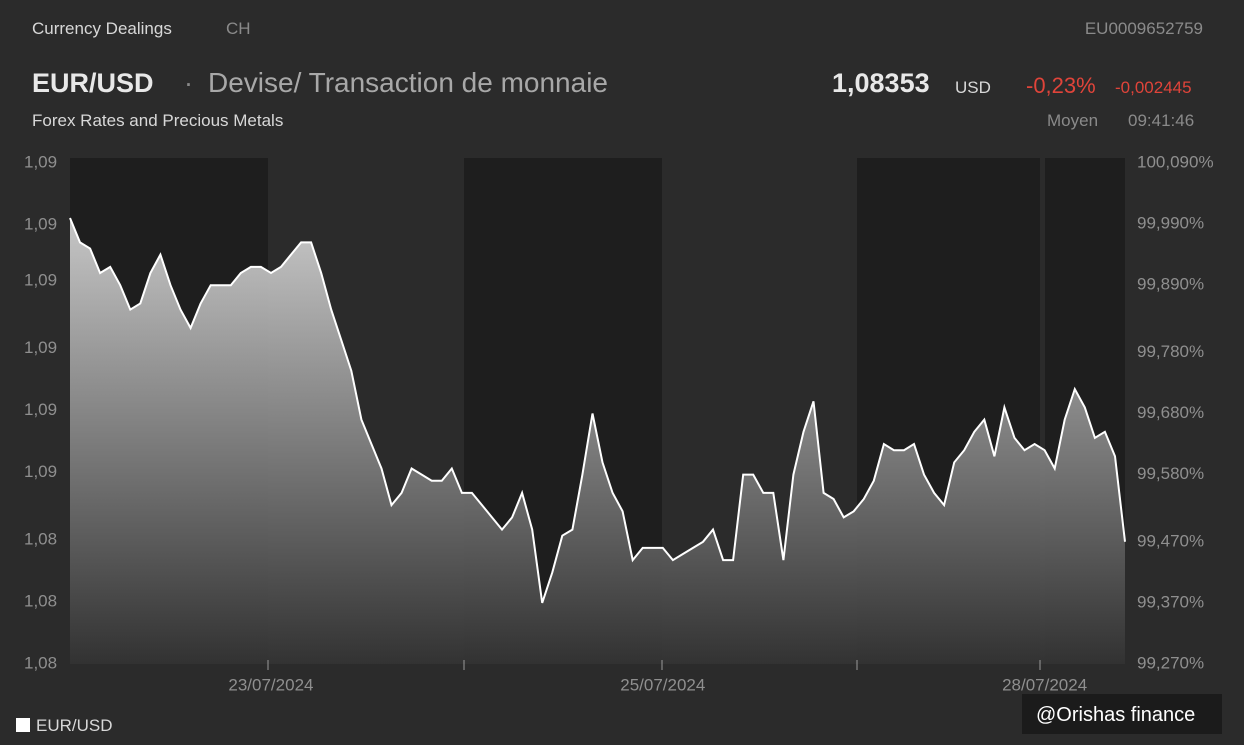 The image size is (1244, 745). Describe the element at coordinates (1161, 120) in the screenshot. I see `time: 09:41:46` at that location.